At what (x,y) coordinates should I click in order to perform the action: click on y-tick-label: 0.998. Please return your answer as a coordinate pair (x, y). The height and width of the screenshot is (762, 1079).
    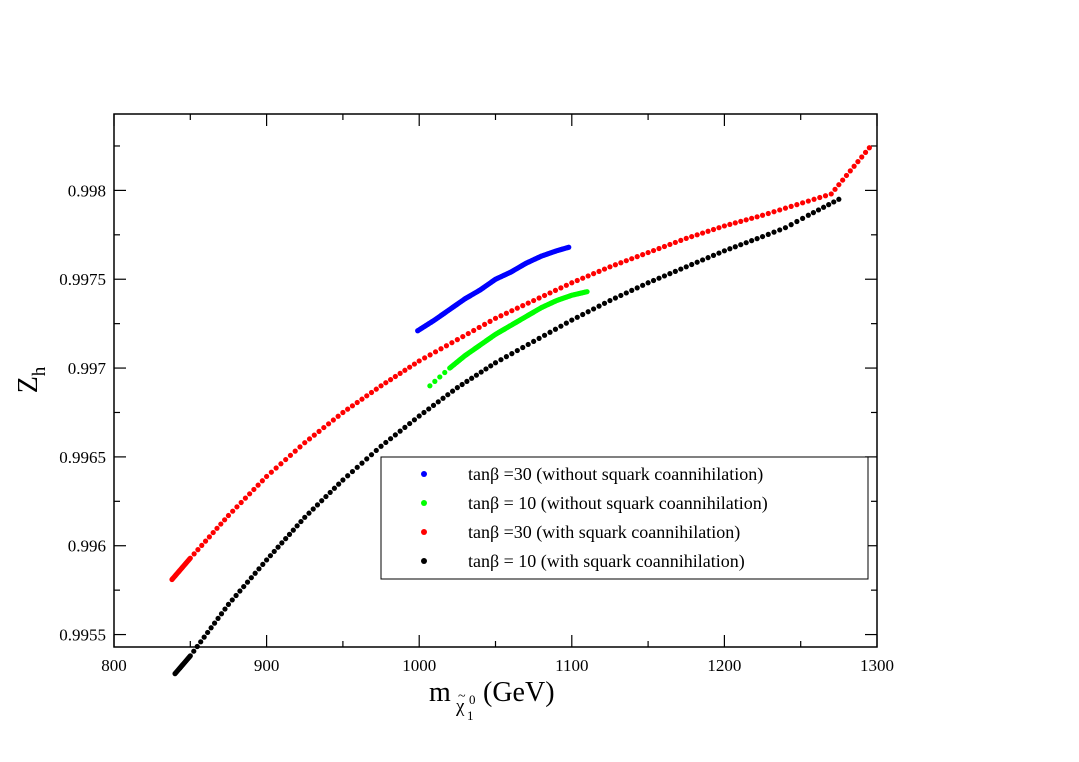
    Looking at the image, I should click on (87, 190).